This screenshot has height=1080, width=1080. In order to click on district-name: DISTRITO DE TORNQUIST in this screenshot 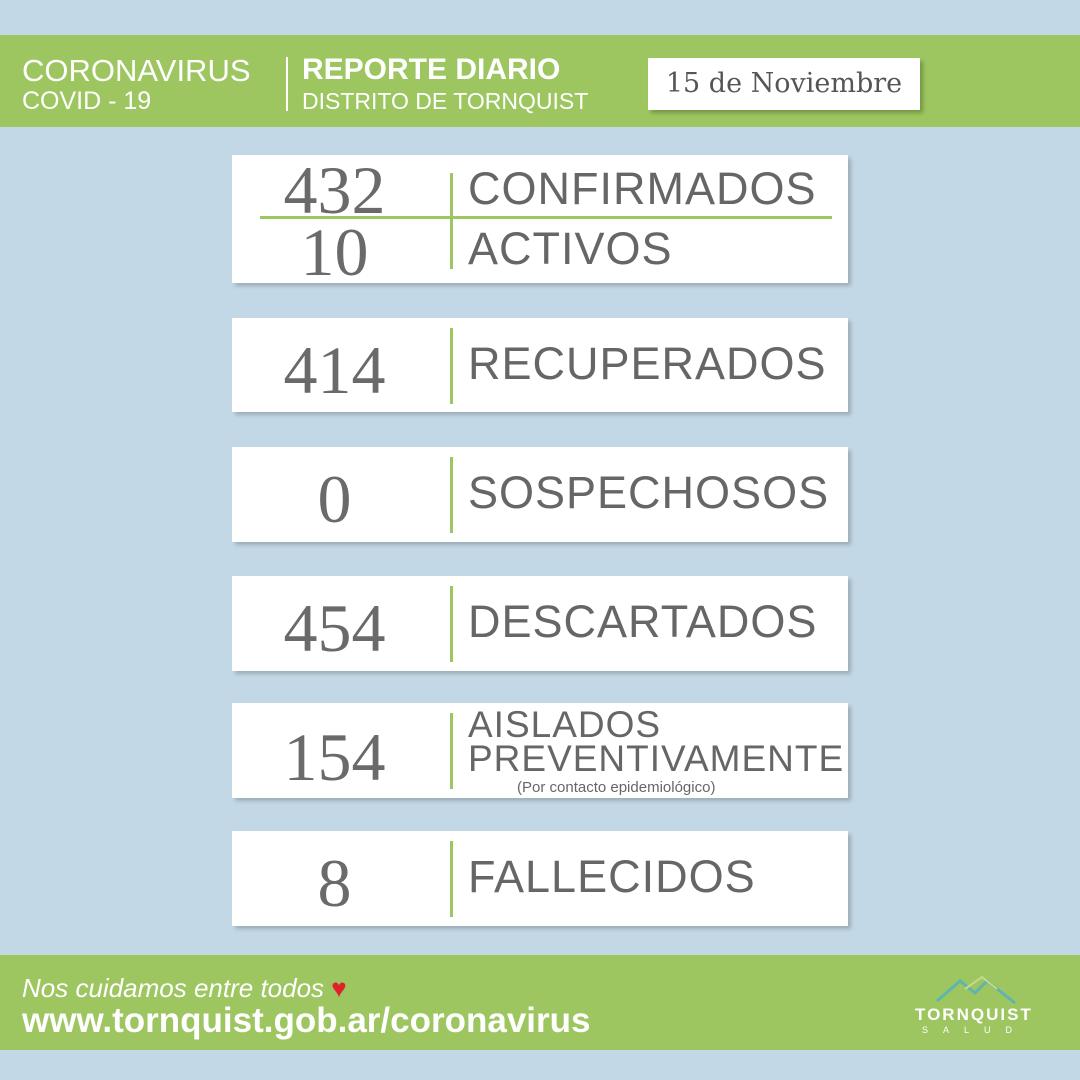, I will do `click(445, 101)`.